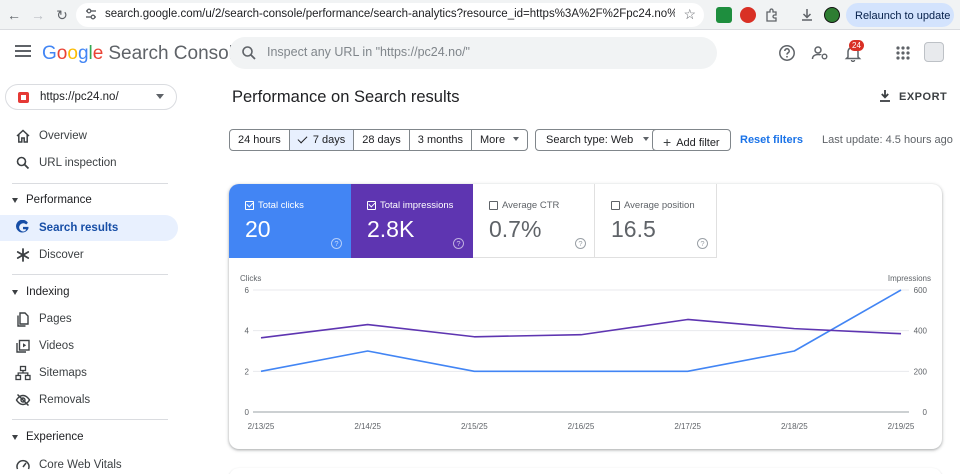 The image size is (960, 474). I want to click on back-icon: ←, so click(14, 15).